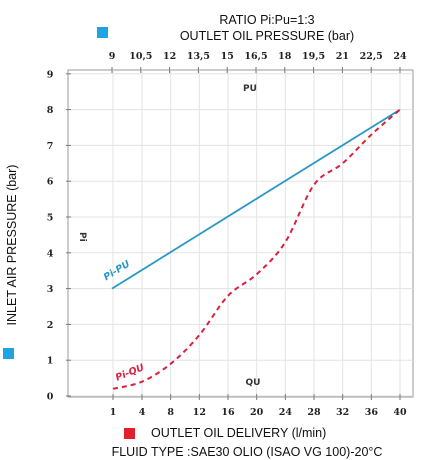 This screenshot has width=439, height=460. What do you see at coordinates (50, 289) in the screenshot?
I see `y-tick-label: 3` at bounding box center [50, 289].